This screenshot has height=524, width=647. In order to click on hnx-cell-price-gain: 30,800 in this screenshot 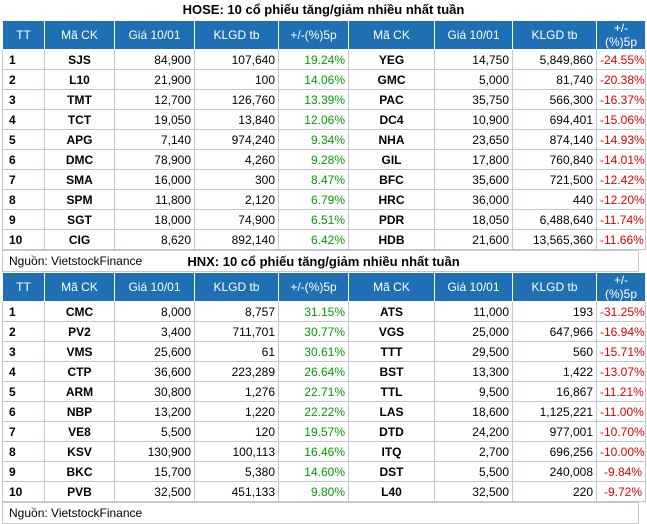, I will do `click(154, 391)`.